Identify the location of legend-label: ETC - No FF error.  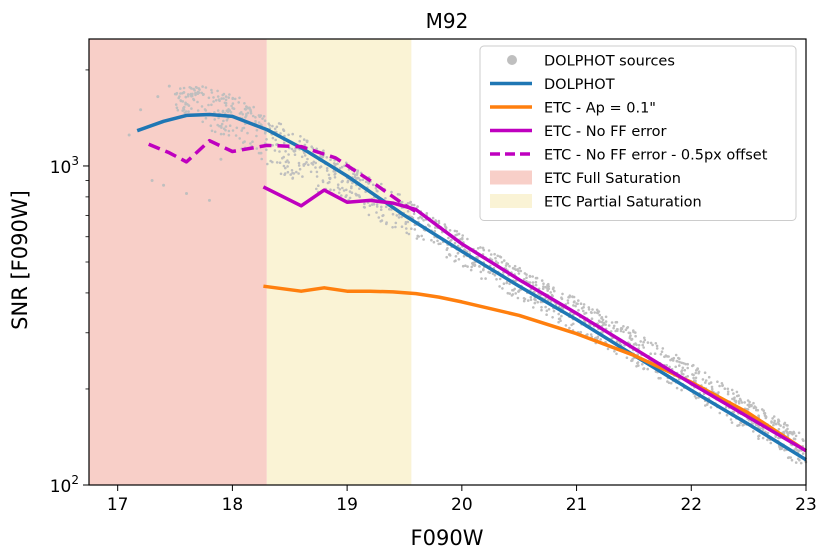
(605, 132).